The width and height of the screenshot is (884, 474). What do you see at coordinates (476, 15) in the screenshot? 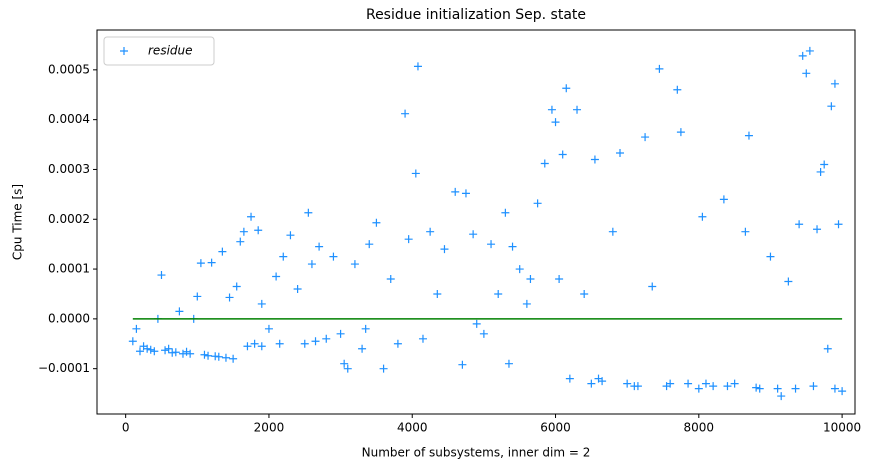
I see `chart-title: Residue initialization Sep. state` at bounding box center [476, 15].